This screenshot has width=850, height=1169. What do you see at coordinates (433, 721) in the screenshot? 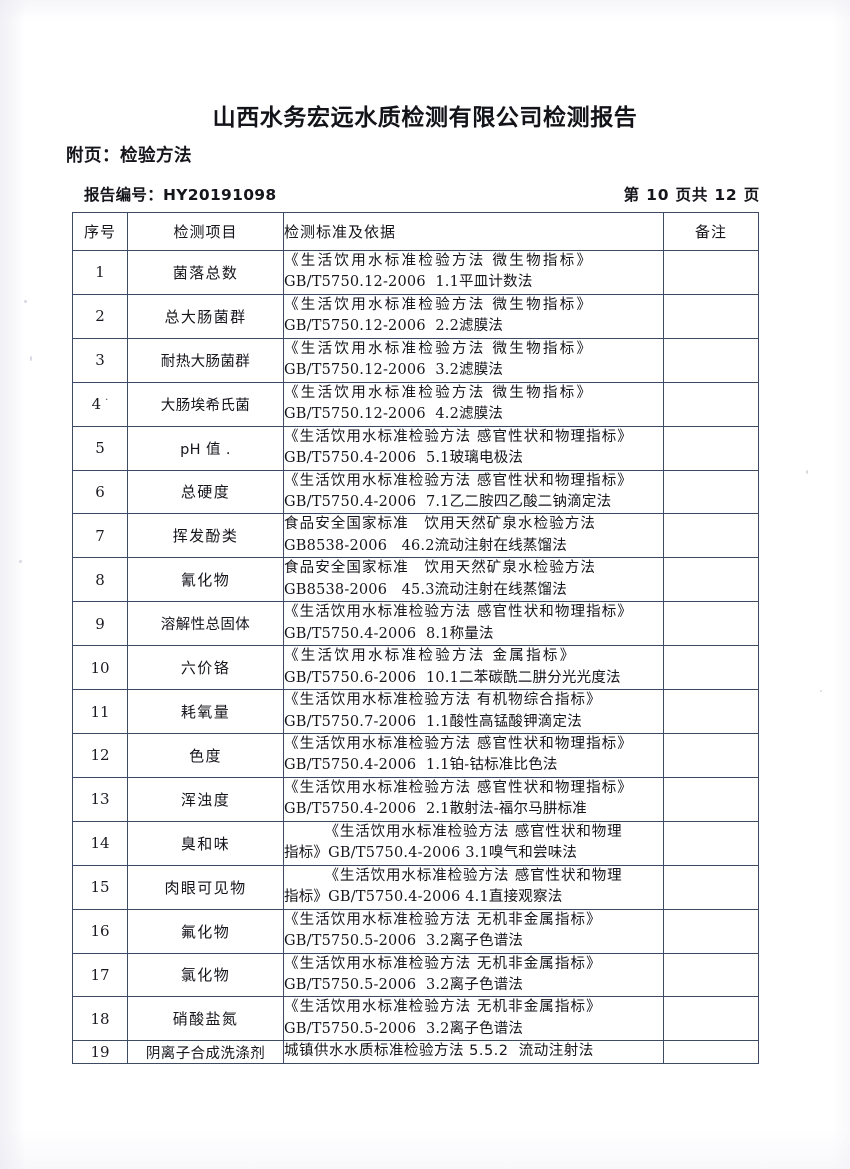
I see `standard-line-secondary: GB/T5750.7-2006 1.1酸性高锰酸钾滴定法` at bounding box center [433, 721].